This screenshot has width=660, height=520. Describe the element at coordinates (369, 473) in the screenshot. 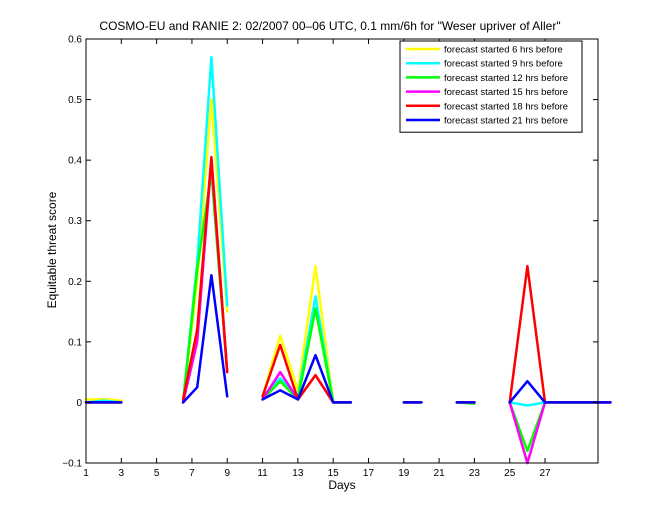

I see `x-tick-label-17: 17` at that location.